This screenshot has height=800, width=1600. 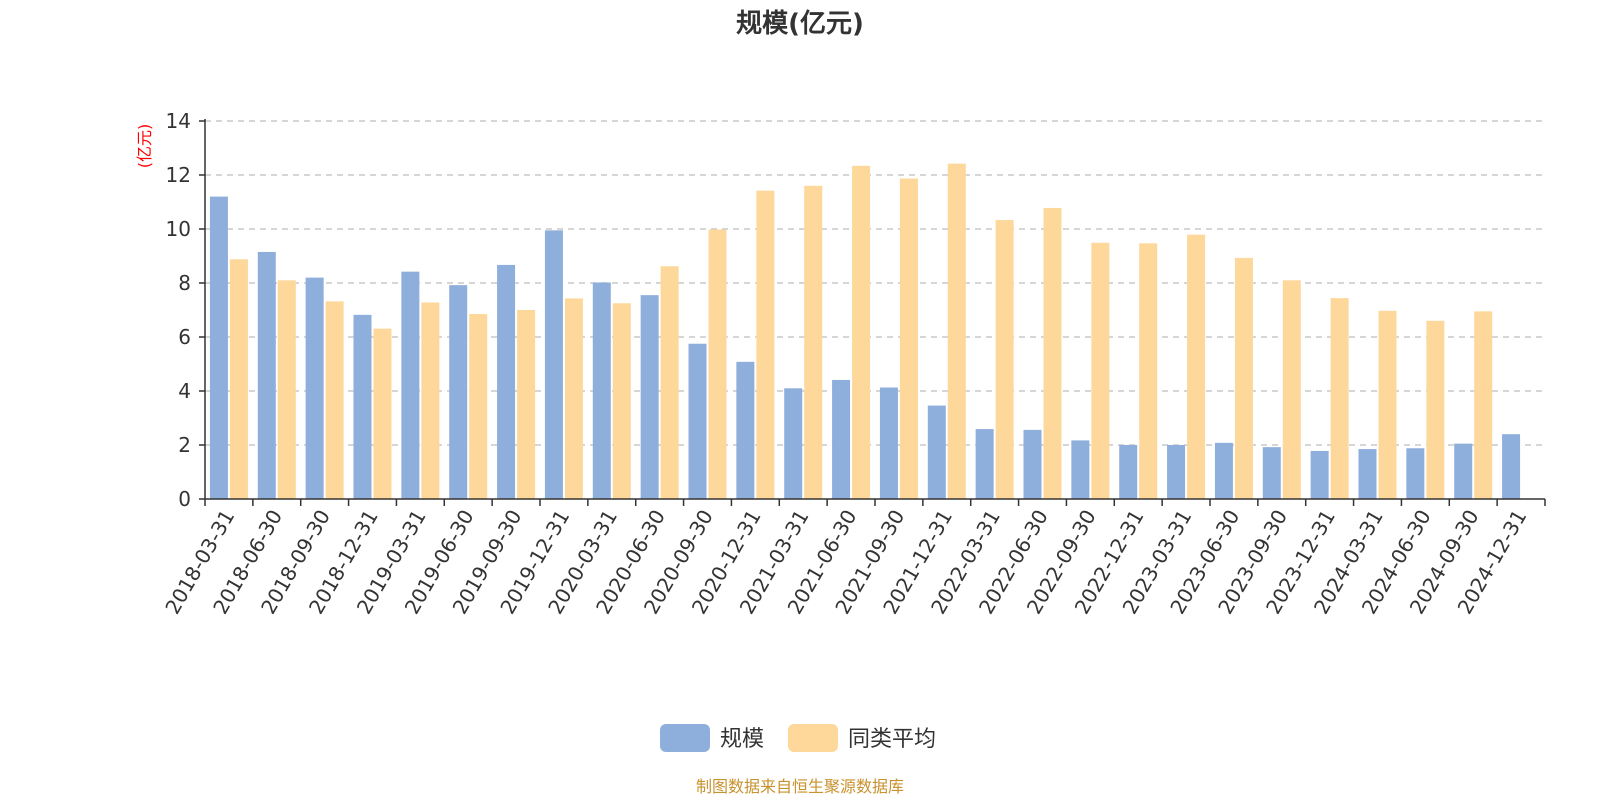 I want to click on source-note: 制图数据来自恒生聚源数据库, so click(x=800, y=786).